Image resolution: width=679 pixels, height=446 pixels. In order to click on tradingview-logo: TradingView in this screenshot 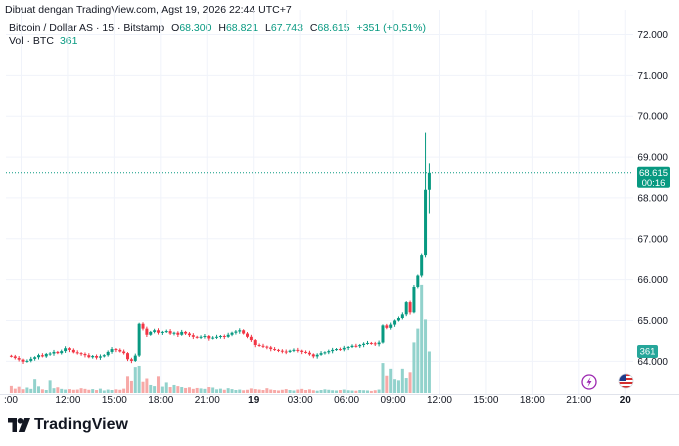, I will do `click(68, 425)`.